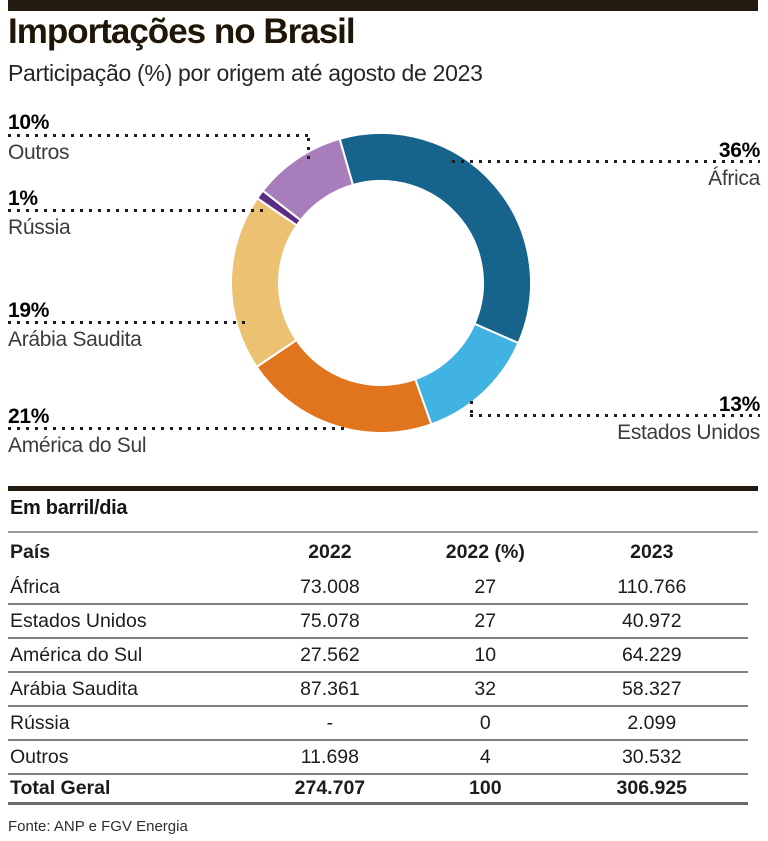 Image resolution: width=768 pixels, height=841 pixels. What do you see at coordinates (329, 588) in the screenshot?
I see `table-cell: 73.008` at bounding box center [329, 588].